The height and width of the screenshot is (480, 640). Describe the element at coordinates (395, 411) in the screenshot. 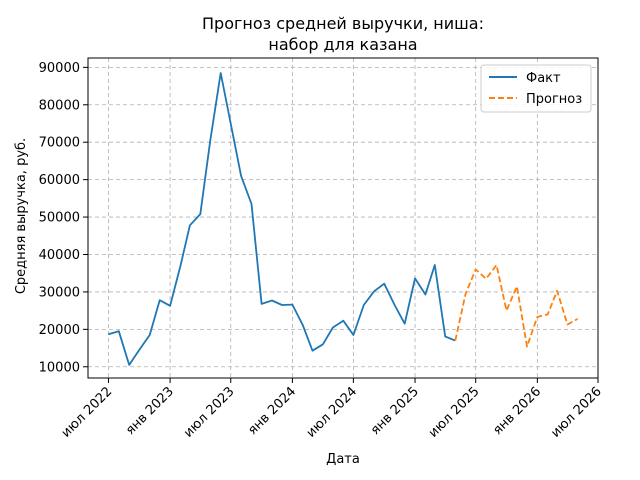

I see `x-tick-label: янв 2025` at that location.